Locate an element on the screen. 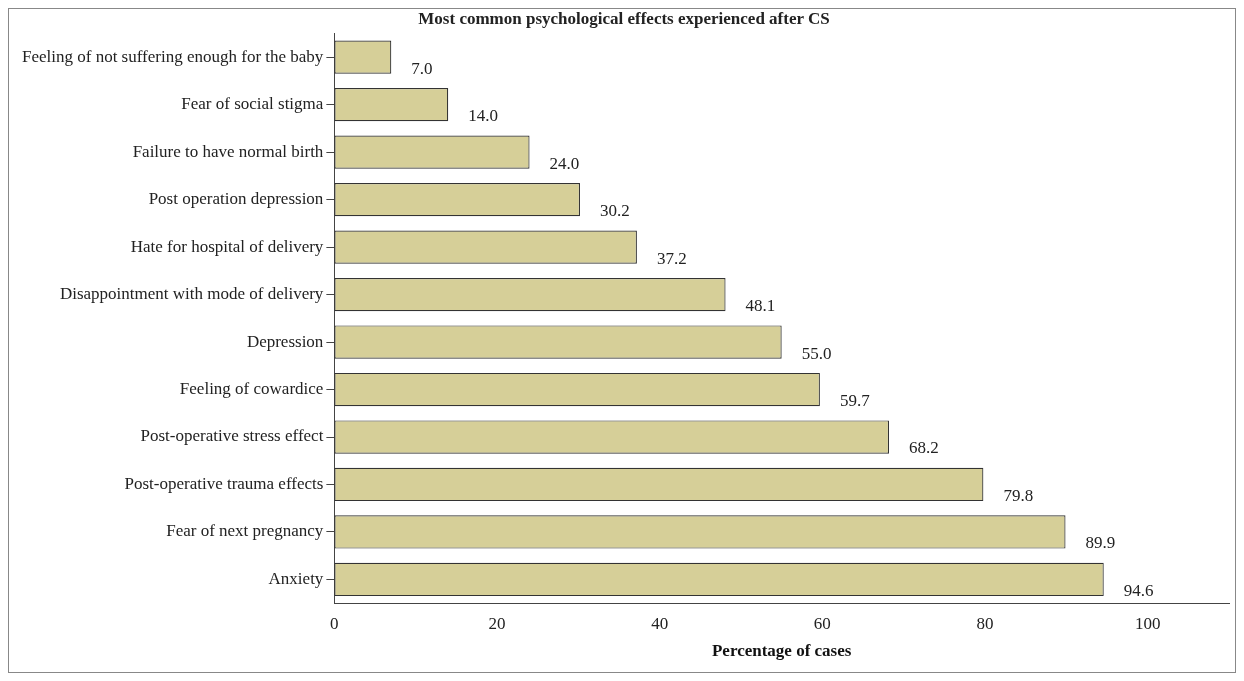 This screenshot has width=1244, height=681. data-label: 89.9 is located at coordinates (1100, 543).